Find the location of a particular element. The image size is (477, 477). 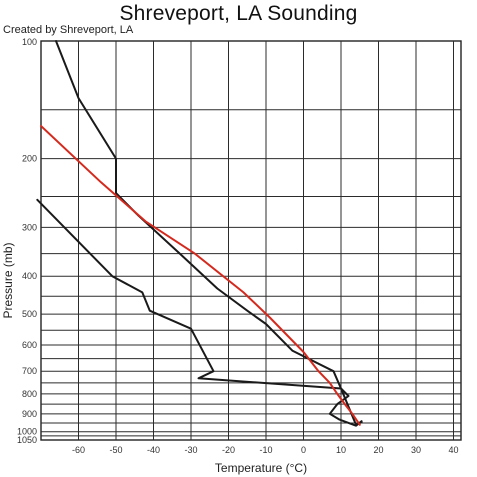

y-tick-label: 900 is located at coordinates (29, 414).